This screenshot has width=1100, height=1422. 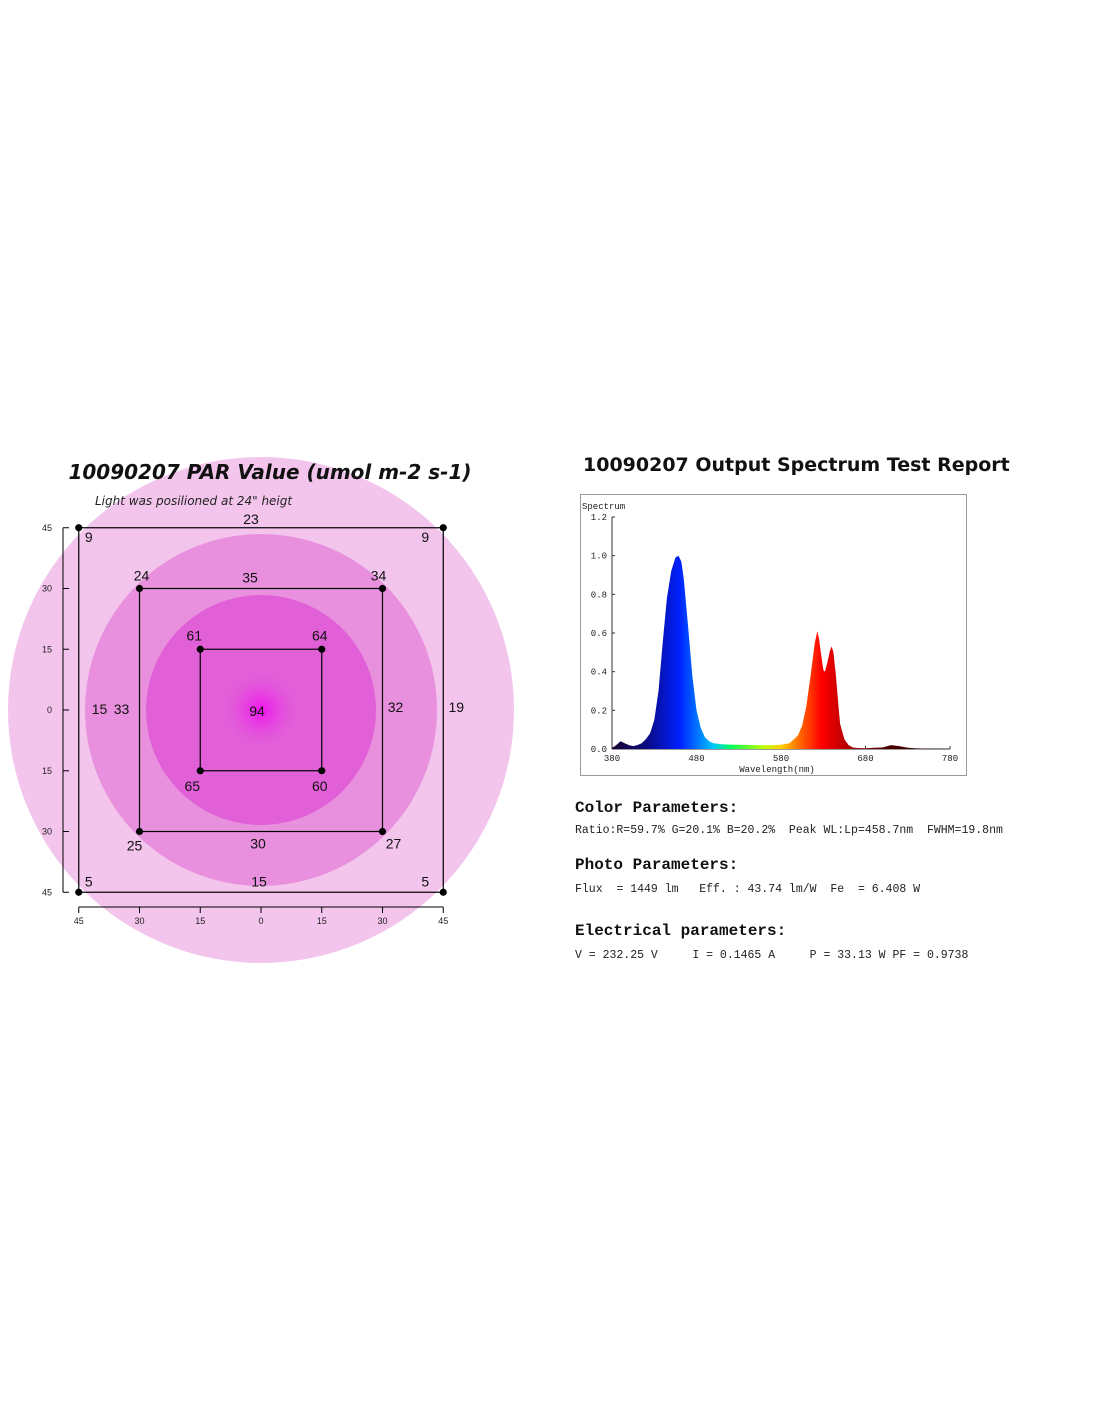 What do you see at coordinates (796, 465) in the screenshot?
I see `spectrum-report-title: 10090207 Output Spectrum Test Report` at bounding box center [796, 465].